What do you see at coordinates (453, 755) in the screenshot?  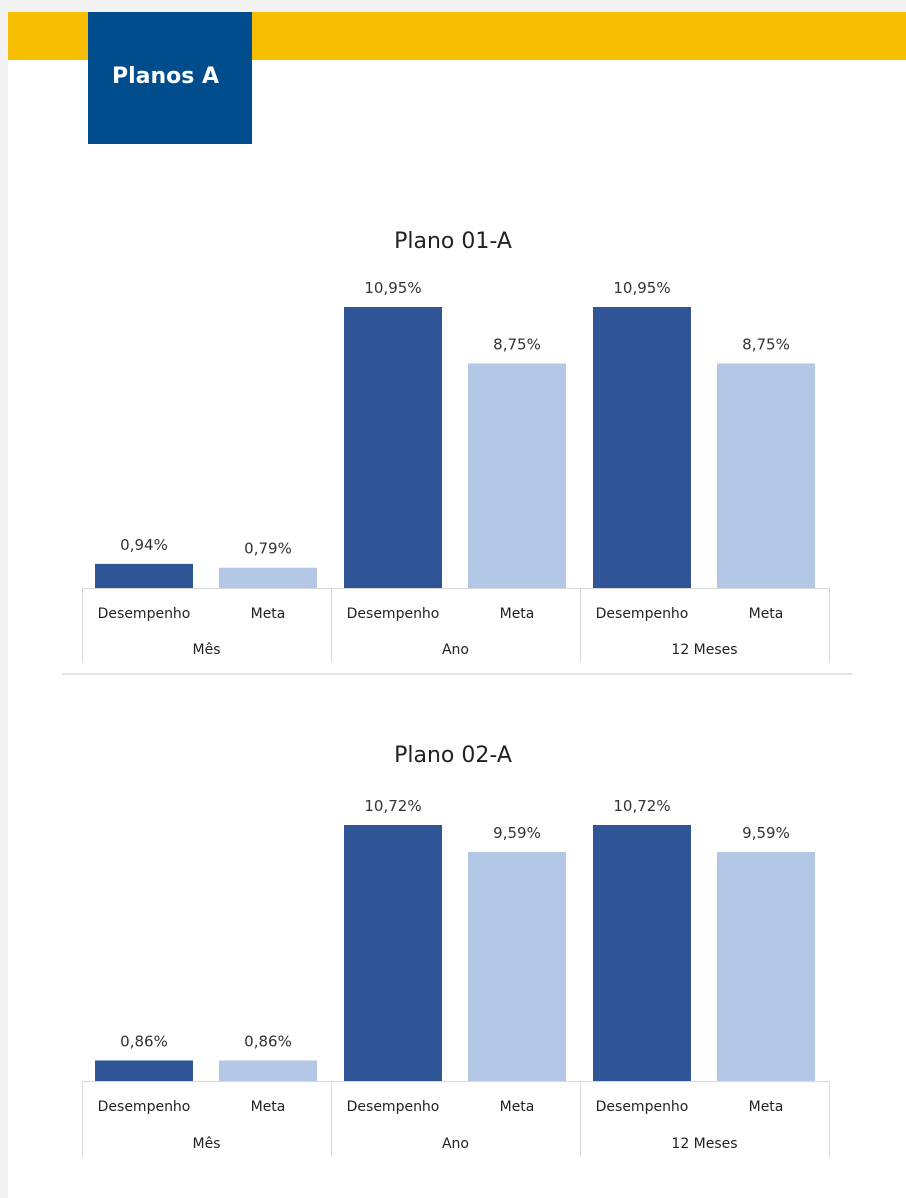 I see `chart-title: Plano 02-A` at bounding box center [453, 755].